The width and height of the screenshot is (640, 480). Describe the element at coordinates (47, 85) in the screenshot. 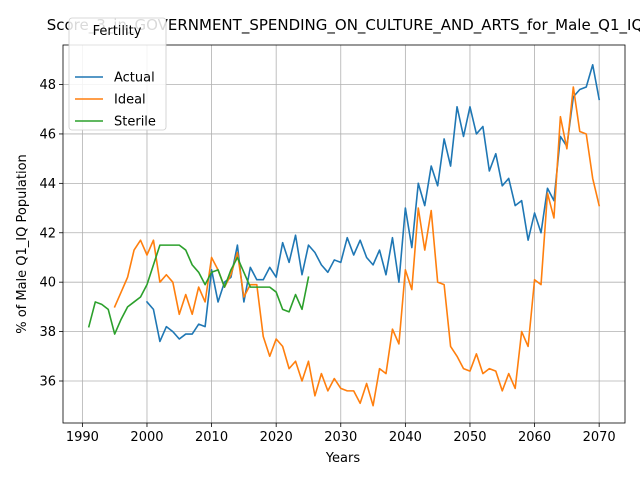

I see `y-tick-label: 48` at that location.